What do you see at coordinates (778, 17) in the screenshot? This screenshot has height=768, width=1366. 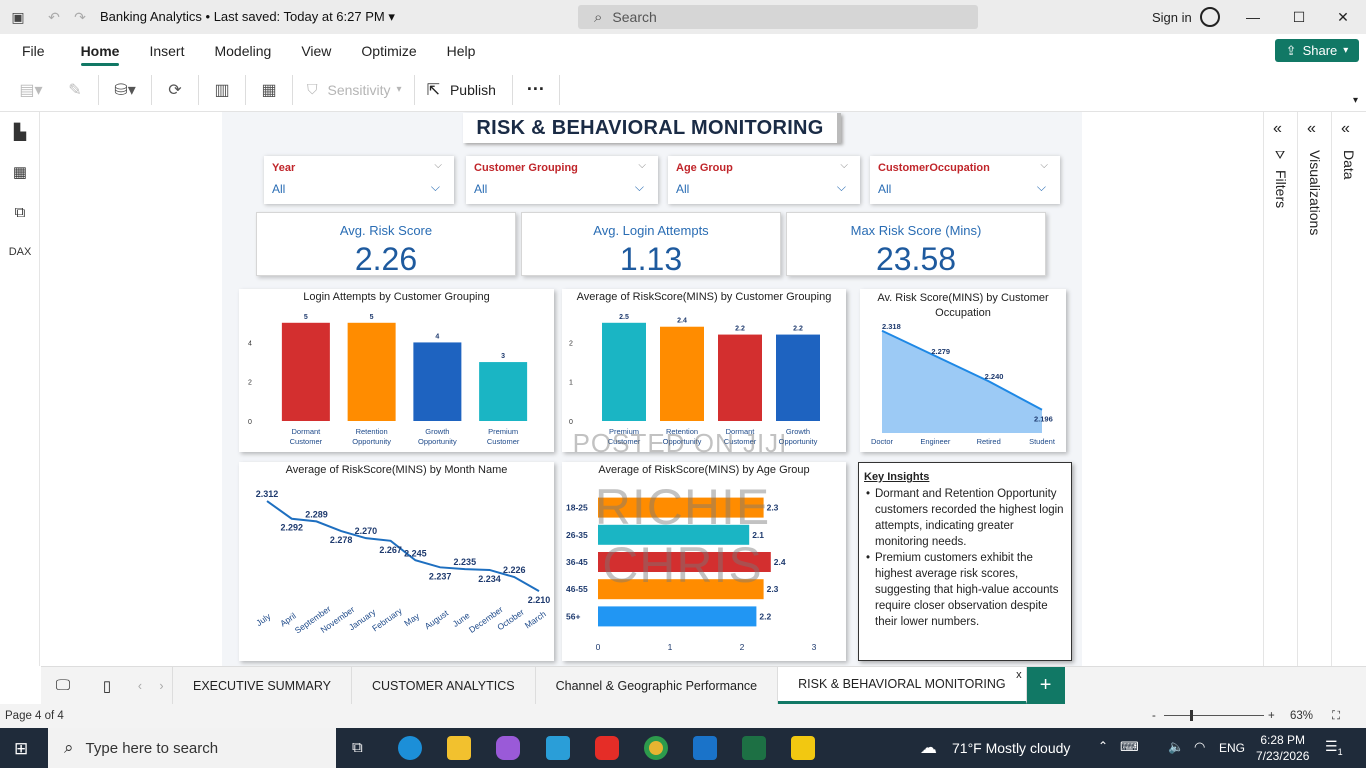 I see `search-input: ⌕ Search` at bounding box center [778, 17].